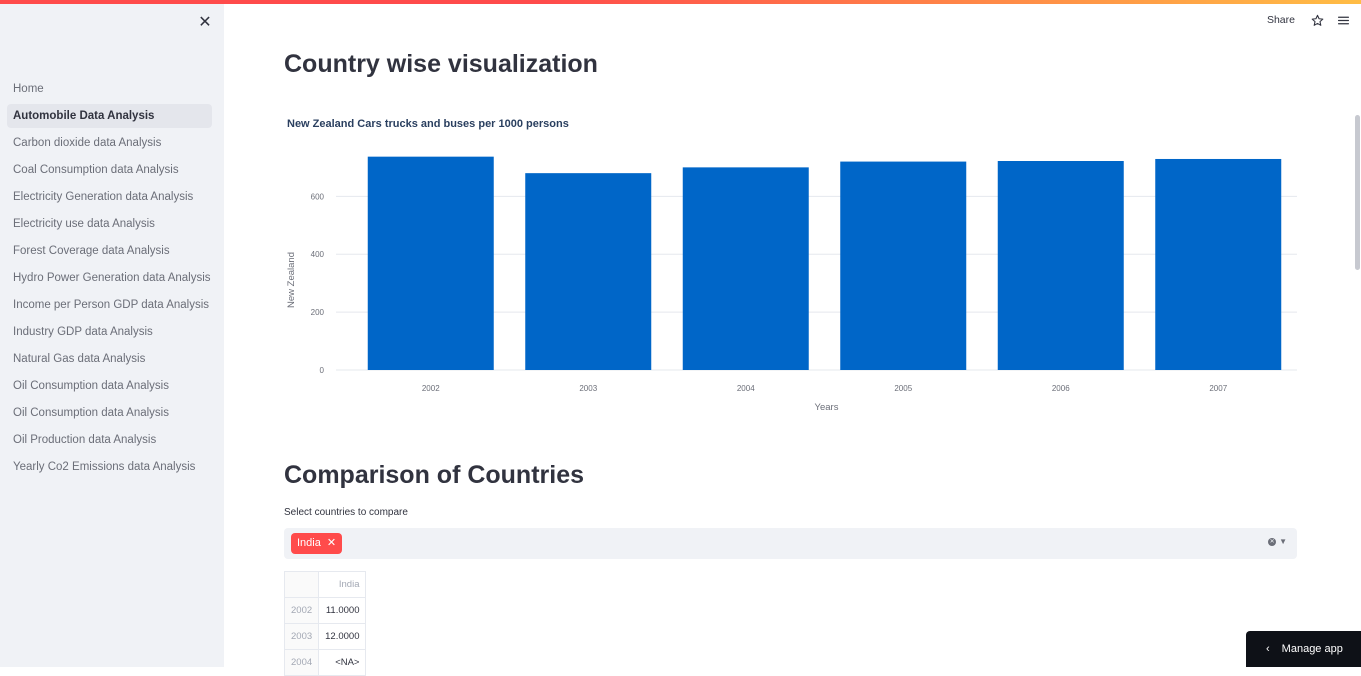 This screenshot has width=1361, height=676. I want to click on sidebar-item: Oil Production data Analysis, so click(85, 440).